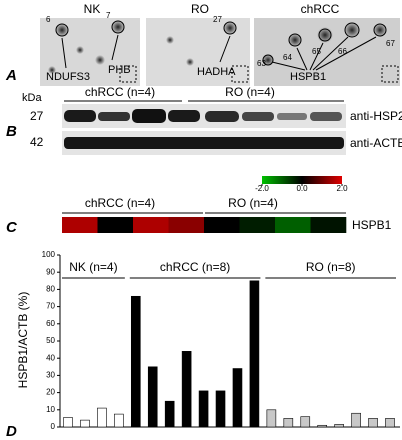  Describe the element at coordinates (48, 19) in the screenshot. I see `spot-label: 6` at that location.